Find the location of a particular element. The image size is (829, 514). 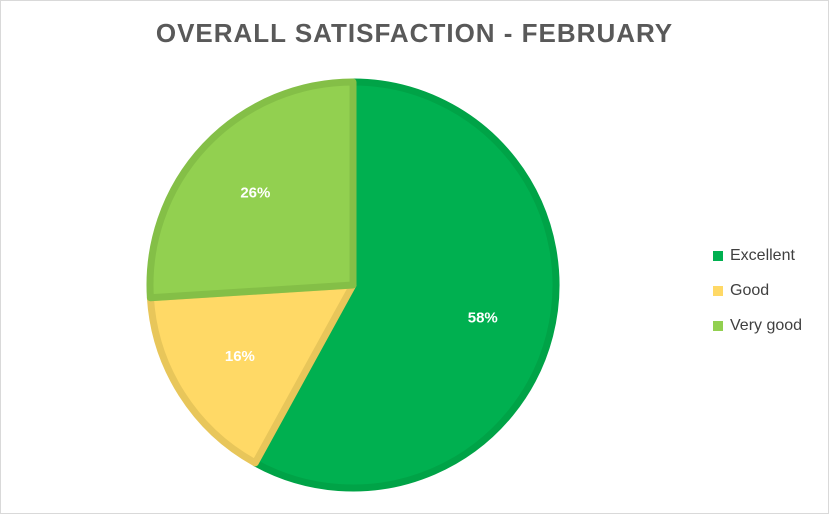

legend-label-good: Good is located at coordinates (750, 290).